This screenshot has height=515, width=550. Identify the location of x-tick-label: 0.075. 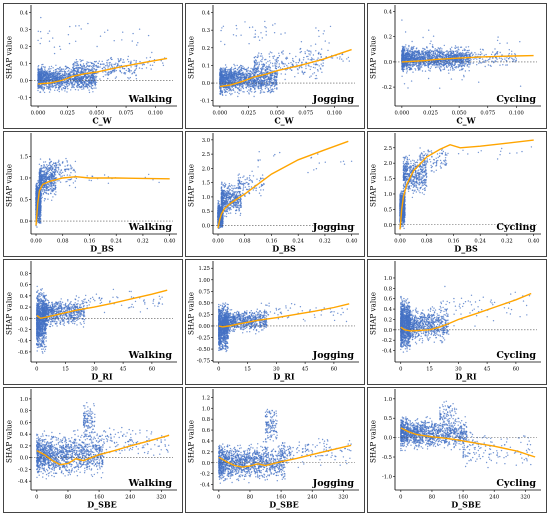
(126, 114).